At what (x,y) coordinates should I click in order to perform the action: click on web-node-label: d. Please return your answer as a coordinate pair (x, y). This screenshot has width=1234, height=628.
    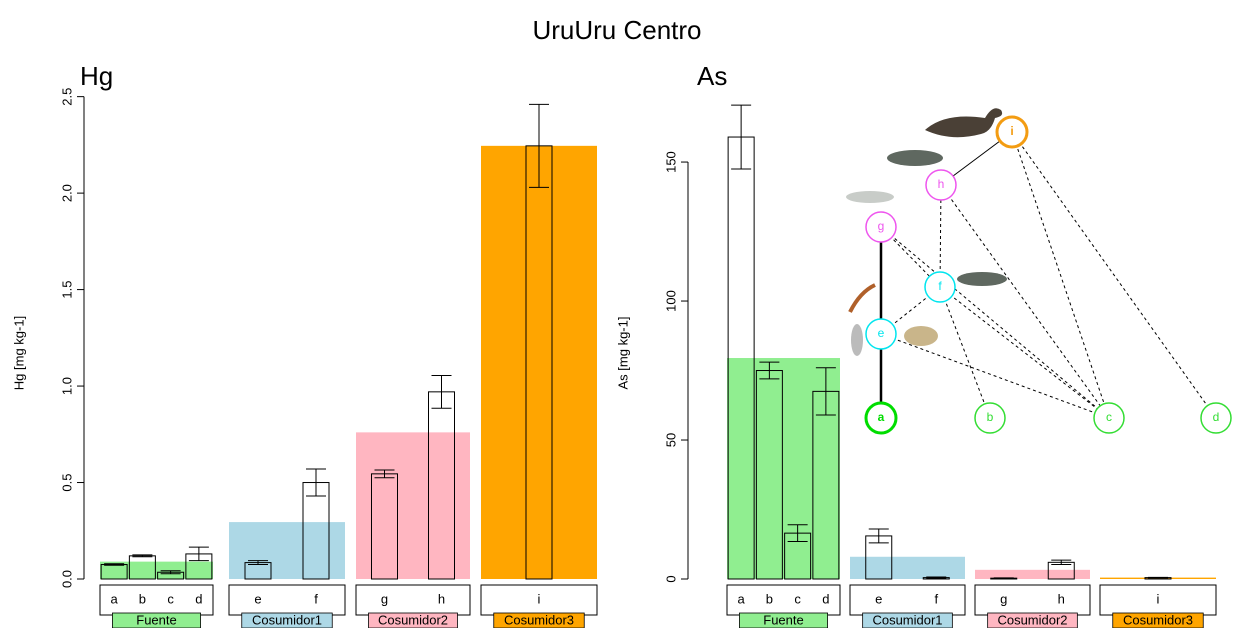
    Looking at the image, I should click on (1216, 417).